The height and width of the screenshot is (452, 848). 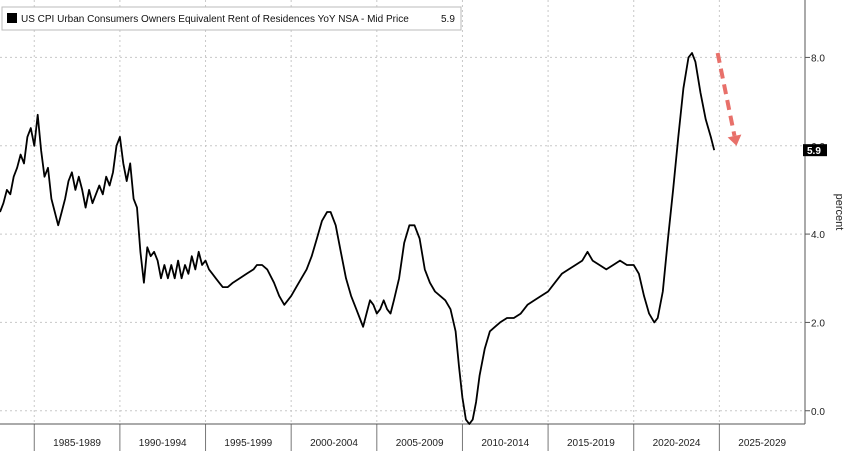 What do you see at coordinates (818, 58) in the screenshot?
I see `y-tick-label: 8.0` at bounding box center [818, 58].